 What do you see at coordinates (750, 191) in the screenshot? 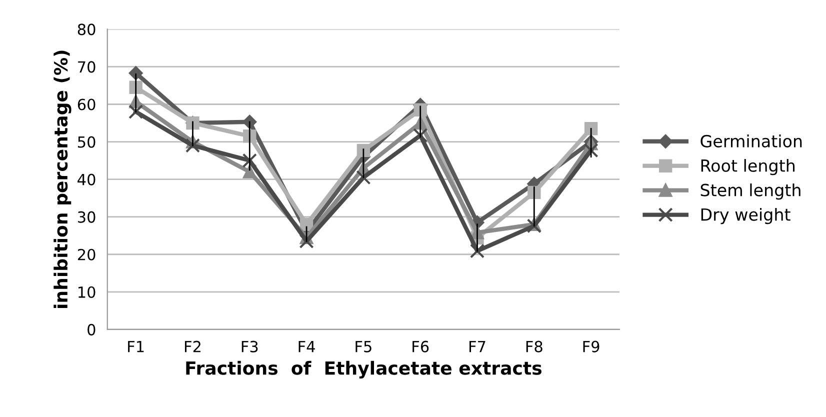
I see `legend-label: Stem length` at bounding box center [750, 191].